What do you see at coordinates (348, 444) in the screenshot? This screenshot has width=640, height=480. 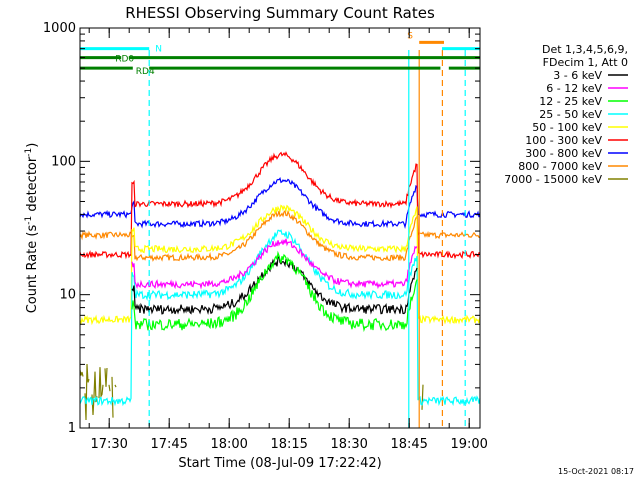 I see `x-tick-label: 18:30` at bounding box center [348, 444].